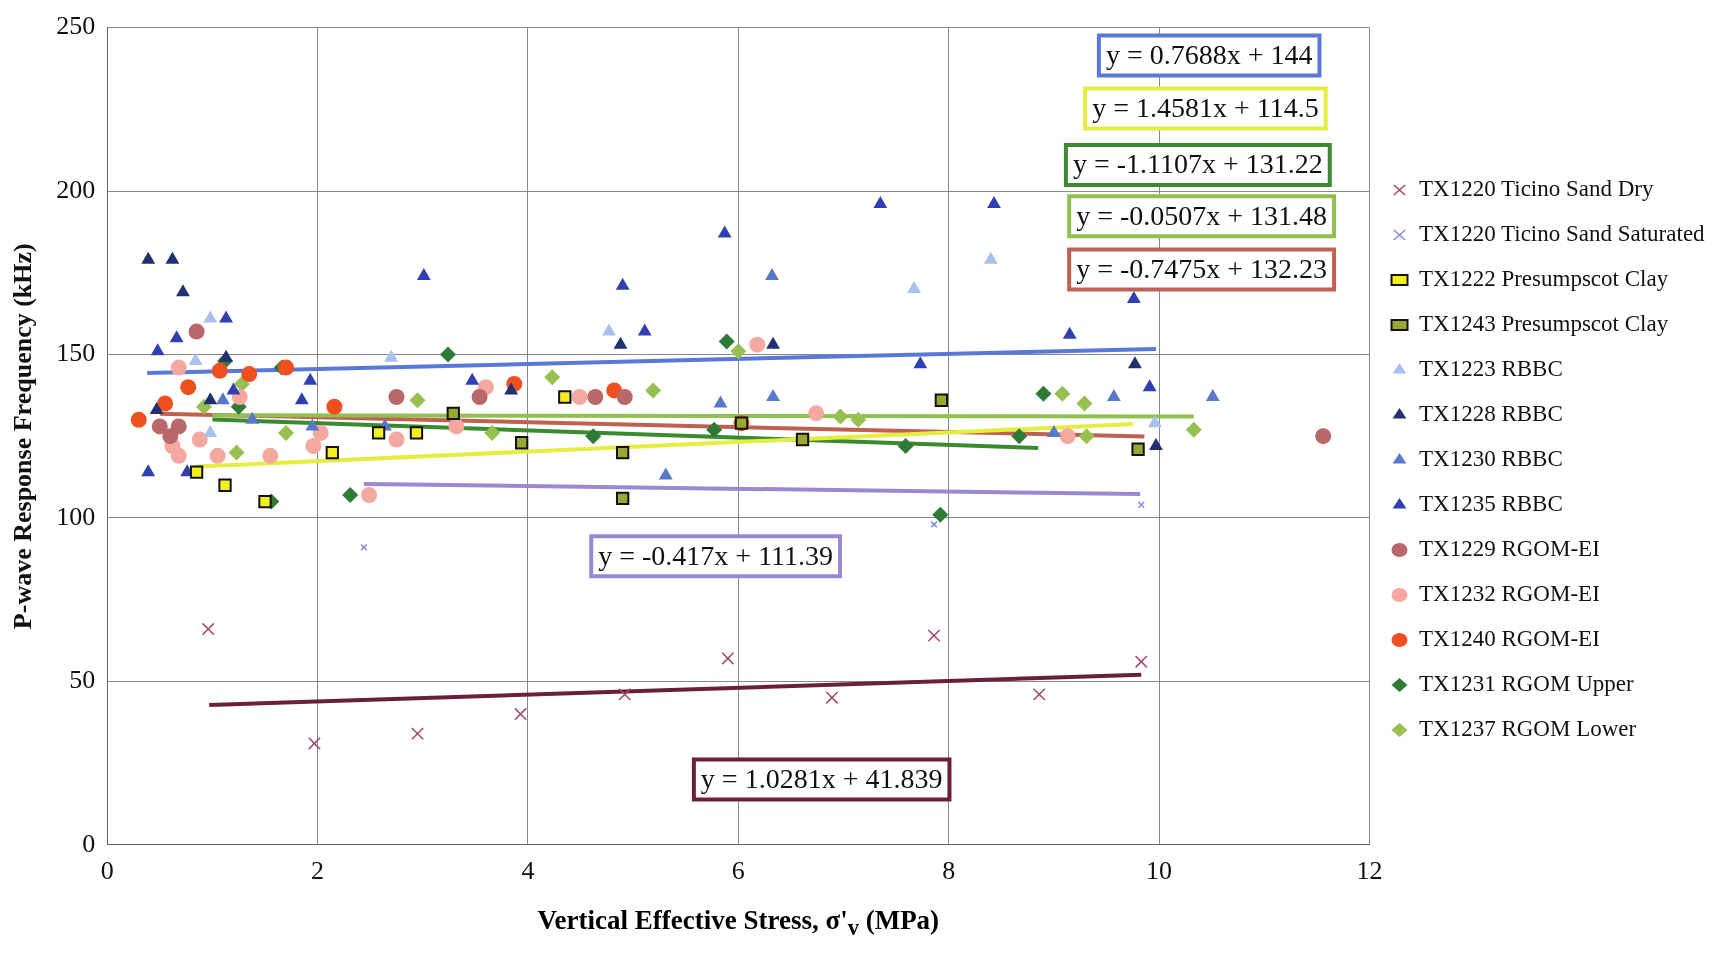 Image resolution: width=1725 pixels, height=955 pixels. Describe the element at coordinates (738, 923) in the screenshot. I see `x-axis-title: Vertical Effective Stress, σ'$_{v}$ (MPa)` at that location.